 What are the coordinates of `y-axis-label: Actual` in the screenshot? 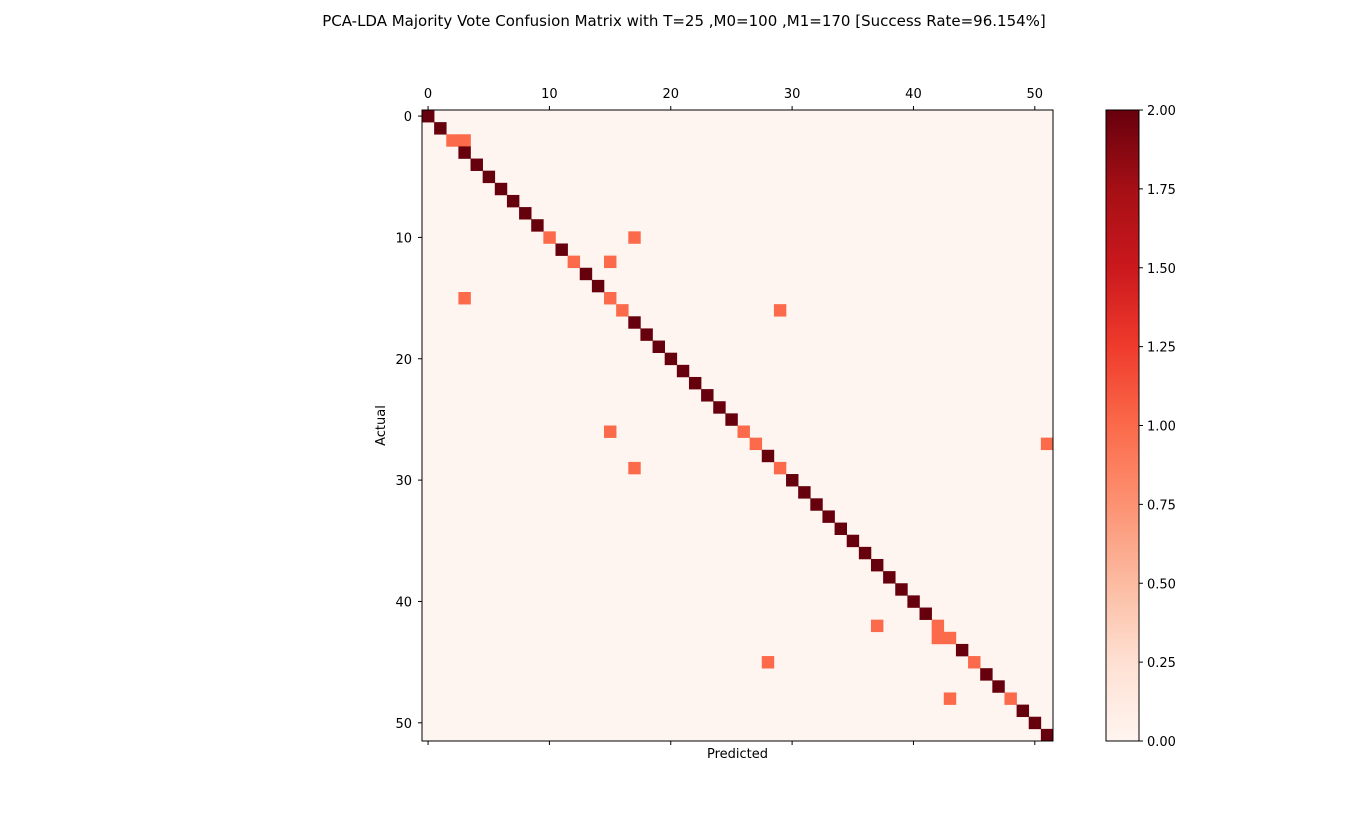 It's located at (381, 425).